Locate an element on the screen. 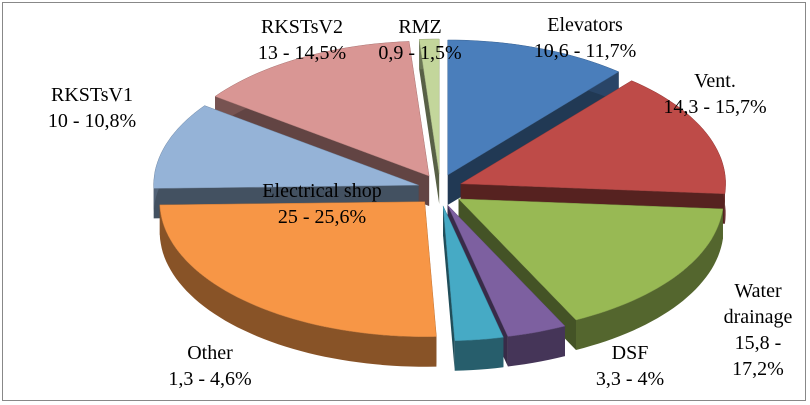 The height and width of the screenshot is (405, 810). data-label: RMZ 0,9 - 1,5% is located at coordinates (420, 40).